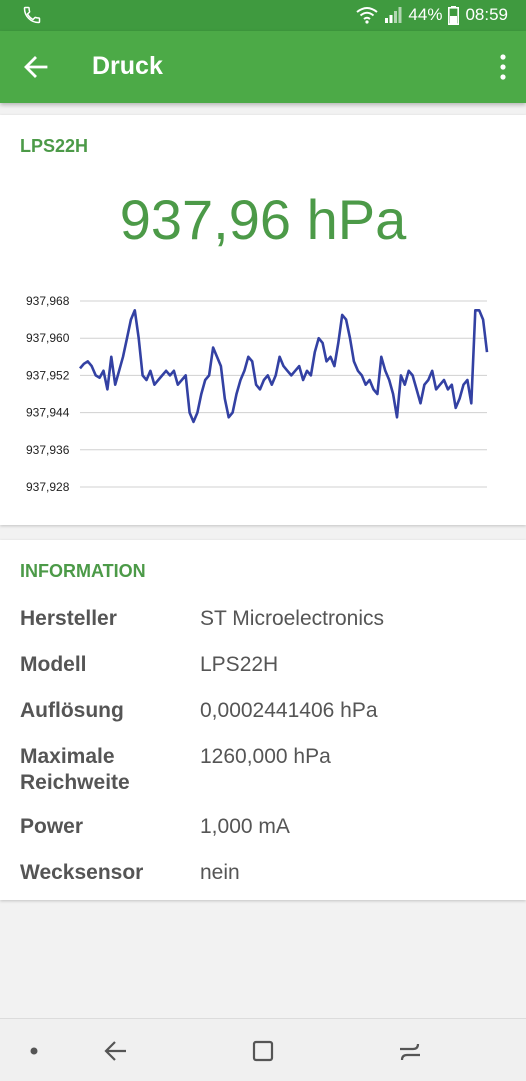  Describe the element at coordinates (116, 1051) in the screenshot. I see `back-nav-icon` at that location.